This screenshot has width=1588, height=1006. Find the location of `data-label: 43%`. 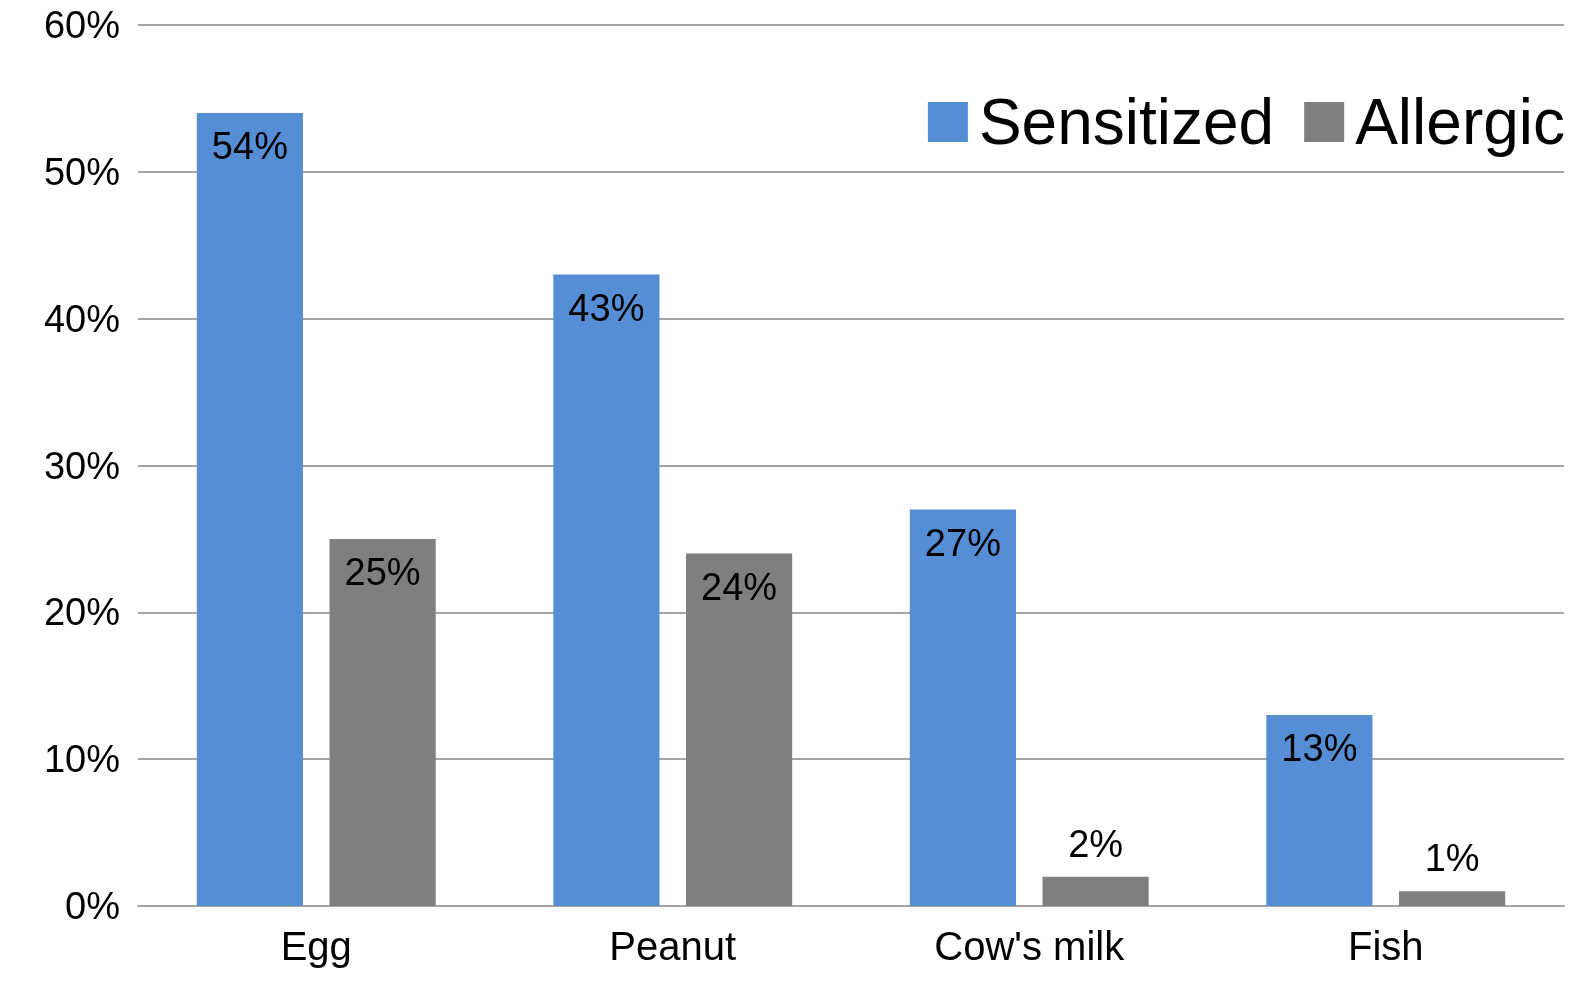

data-label: 43% is located at coordinates (606, 307).